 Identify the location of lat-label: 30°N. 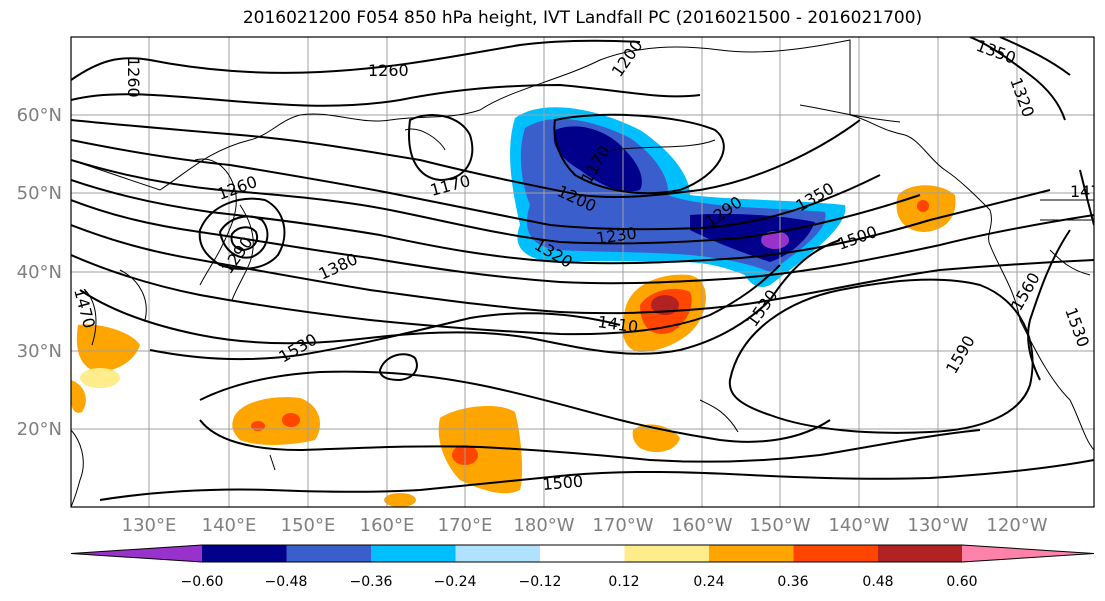
(39, 351).